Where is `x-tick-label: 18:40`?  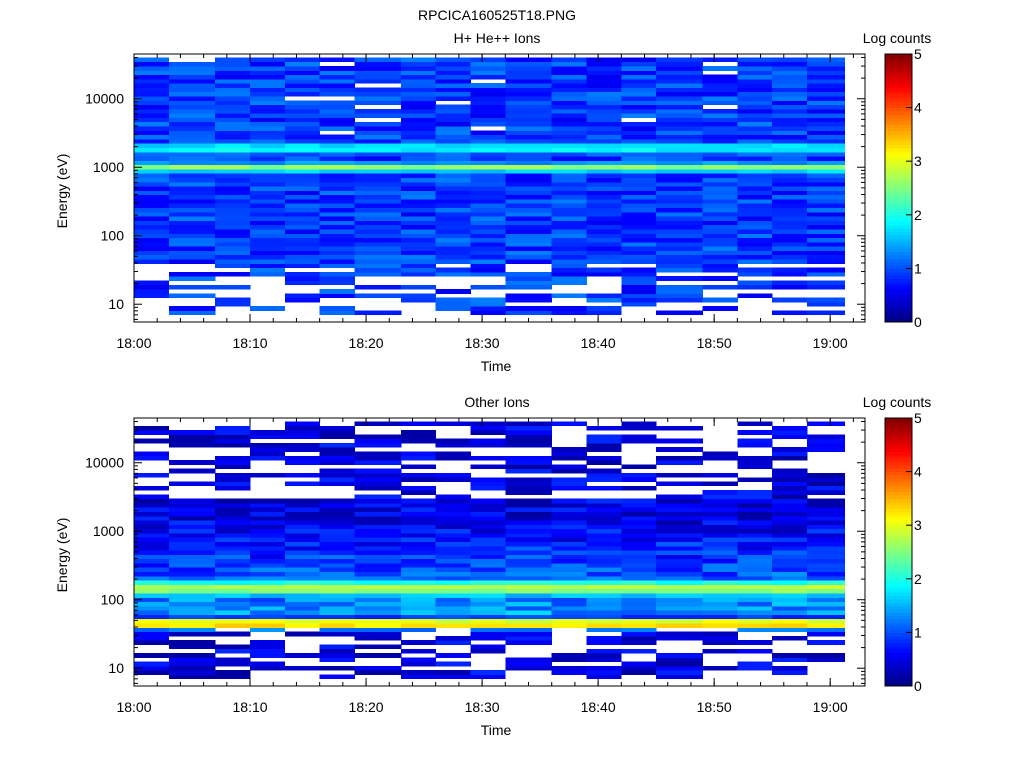
x-tick-label: 18:40 is located at coordinates (598, 707).